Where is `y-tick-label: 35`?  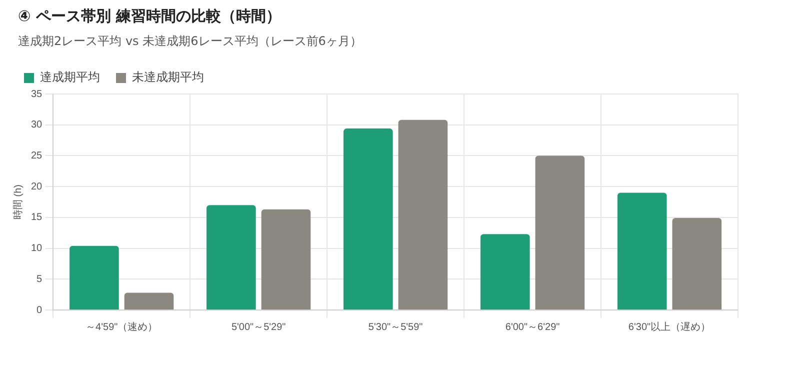 y-tick-label: 35 is located at coordinates (37, 94).